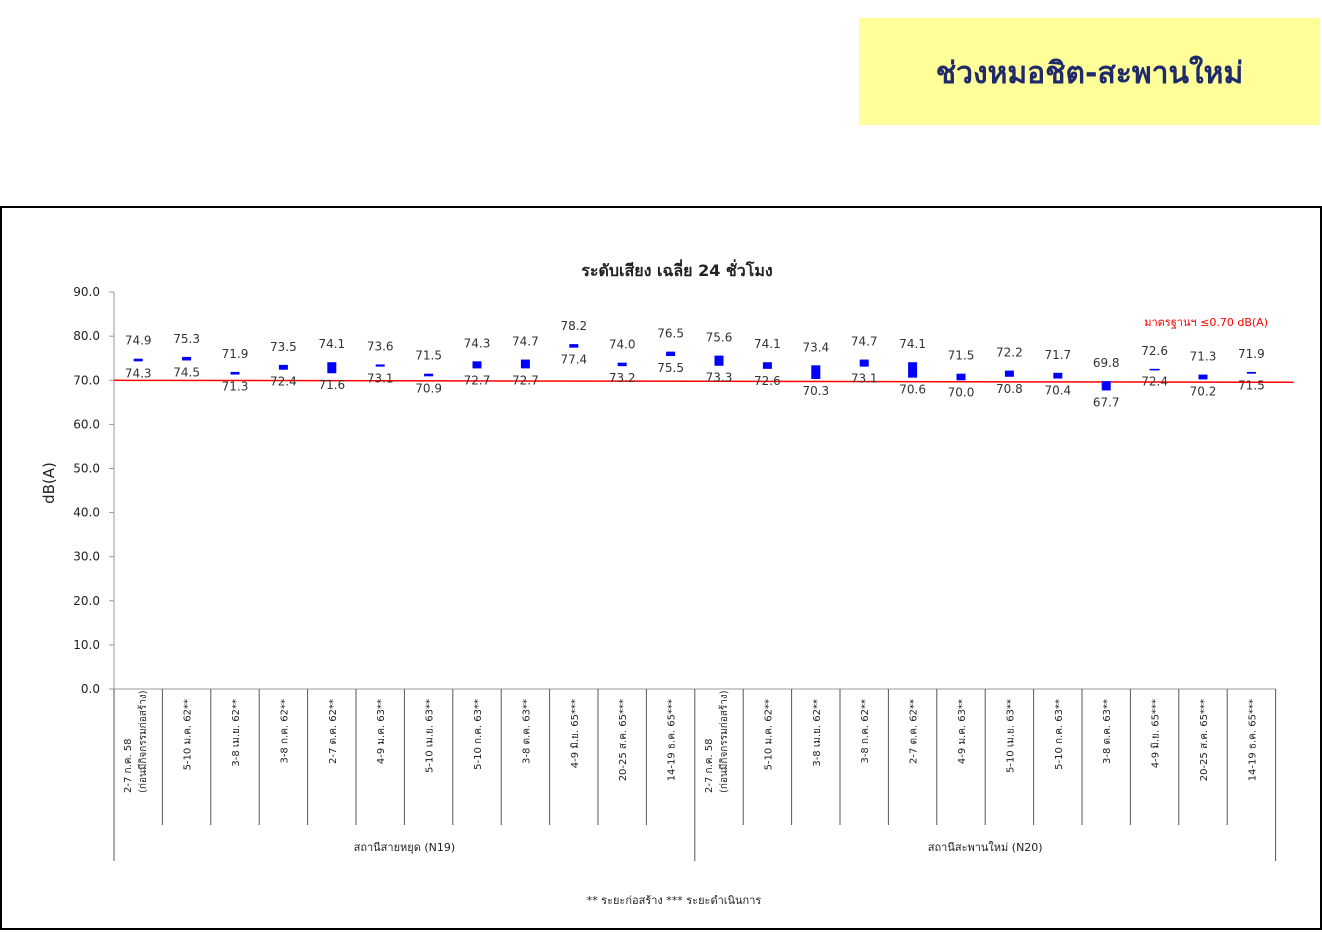  Describe the element at coordinates (1106, 363) in the screenshot. I see `max-value-label: 69.8` at that location.